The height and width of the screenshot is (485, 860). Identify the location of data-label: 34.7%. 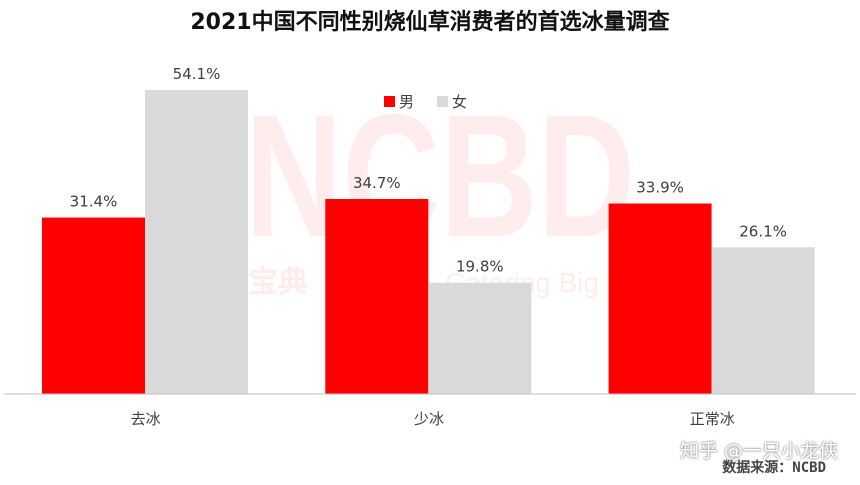
(377, 183).